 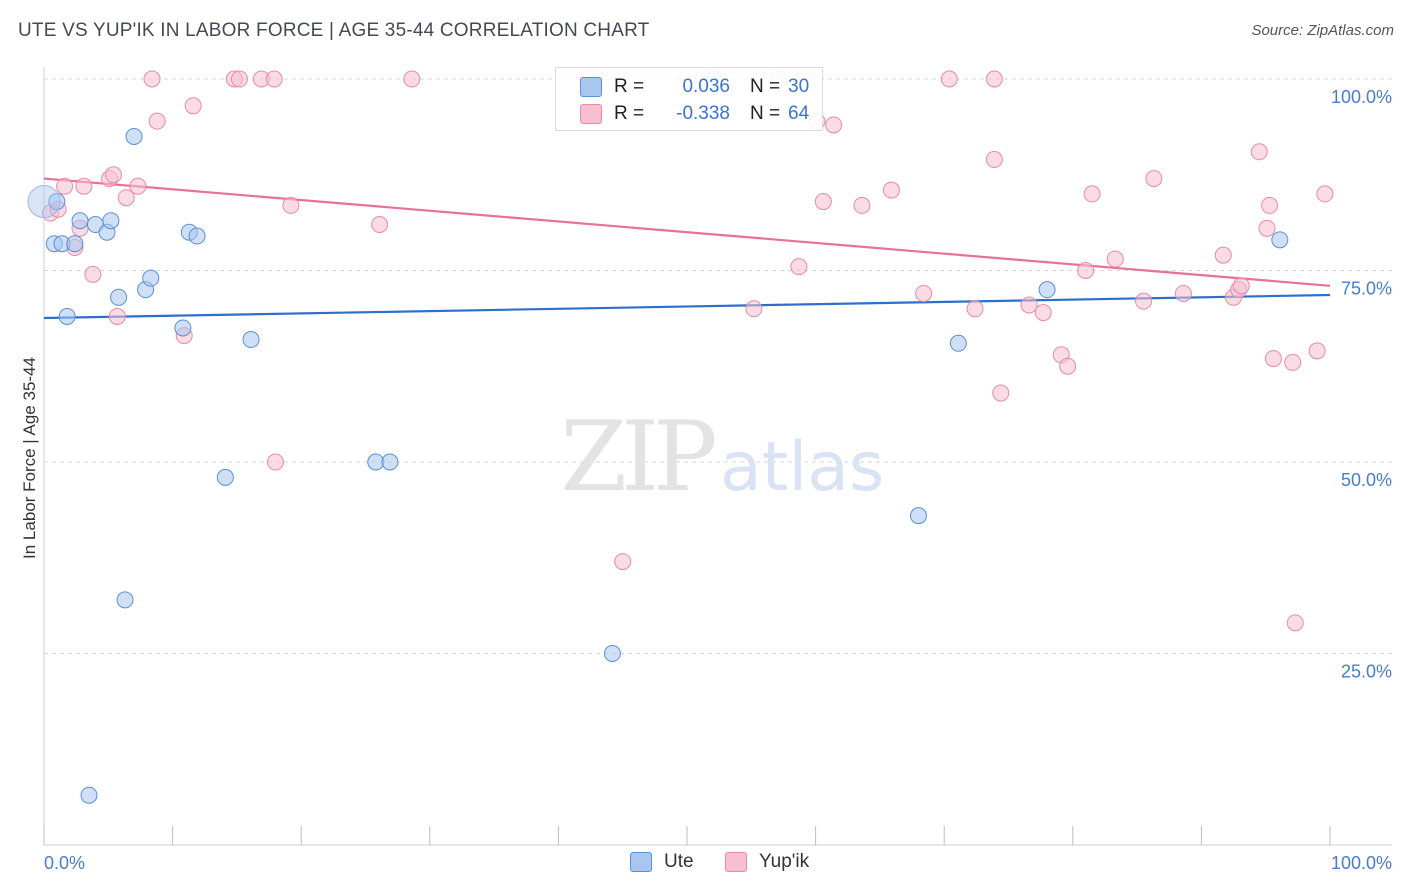 I want to click on legend-item-yupik: Yup'ik, so click(x=767, y=862).